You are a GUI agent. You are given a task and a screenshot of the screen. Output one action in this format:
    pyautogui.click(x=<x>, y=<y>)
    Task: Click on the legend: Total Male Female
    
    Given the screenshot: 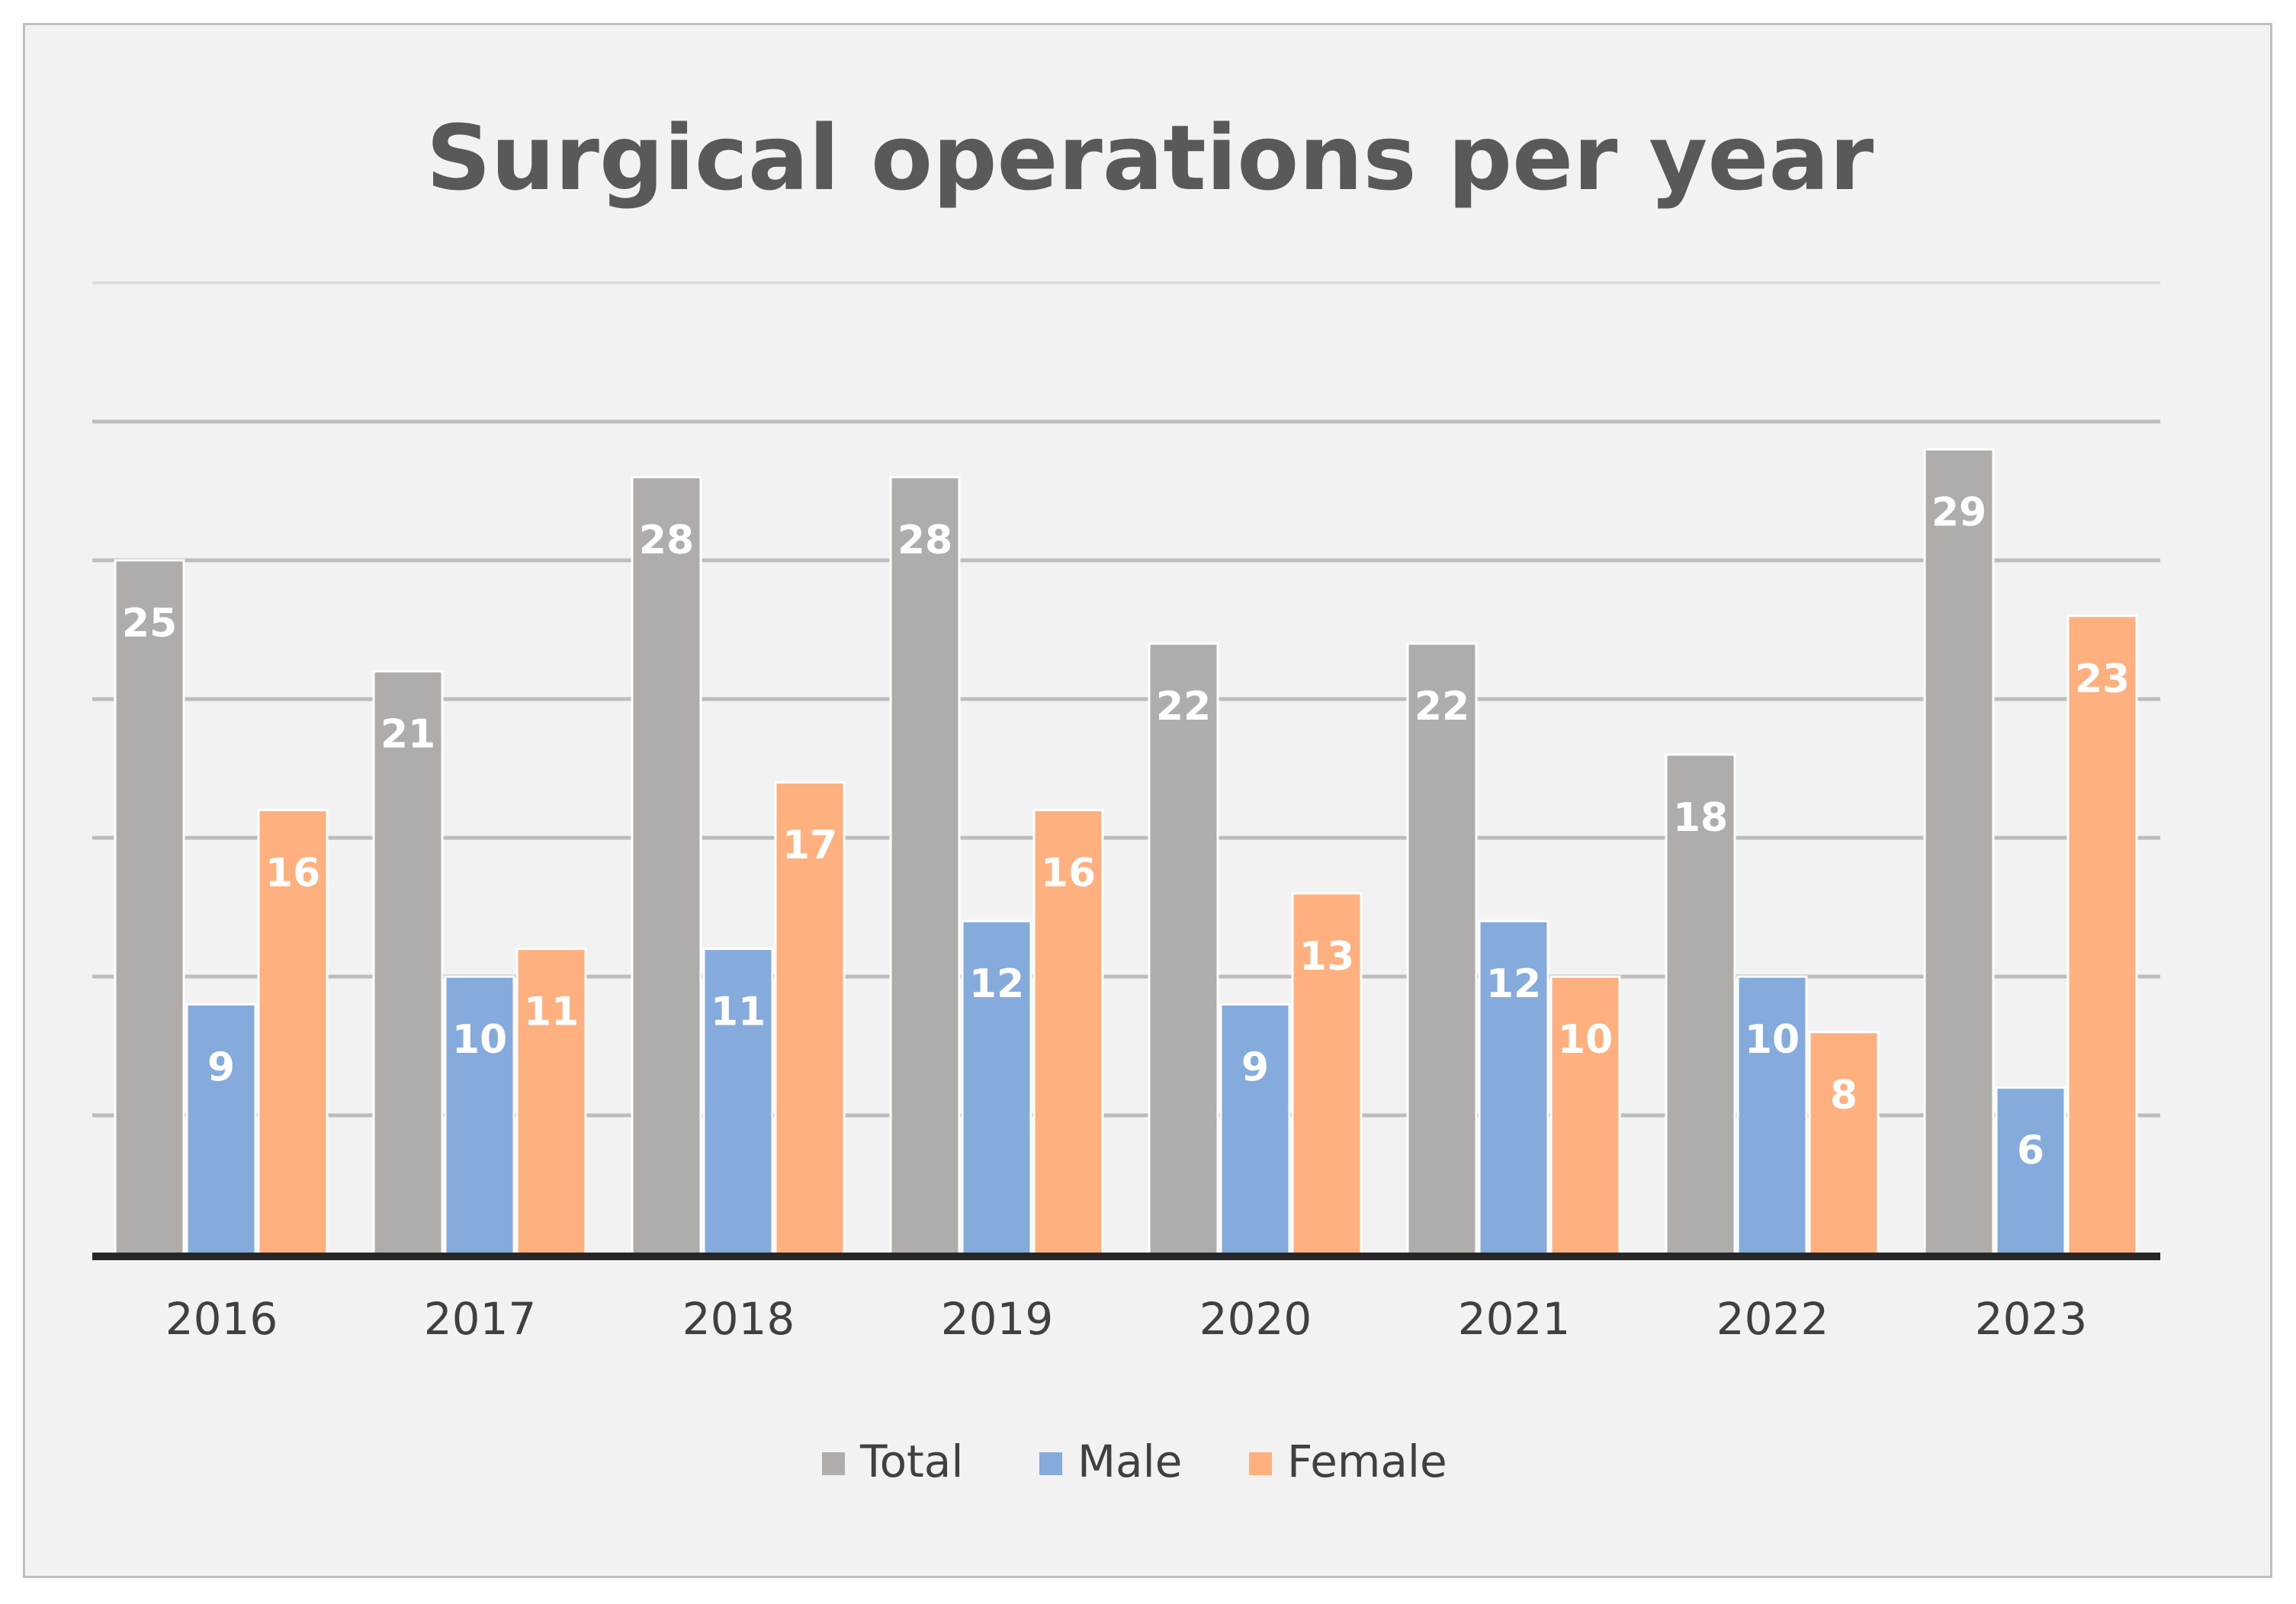 What is the action you would take?
    pyautogui.click(x=1134, y=1462)
    